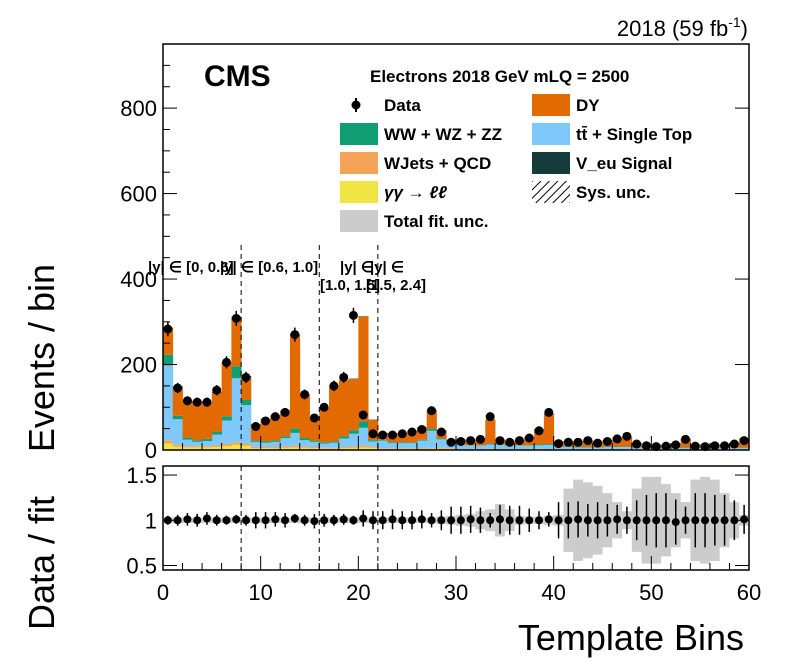 This screenshot has width=796, height=672. Describe the element at coordinates (456, 383) in the screenshot. I see `main-stack-bars` at that location.